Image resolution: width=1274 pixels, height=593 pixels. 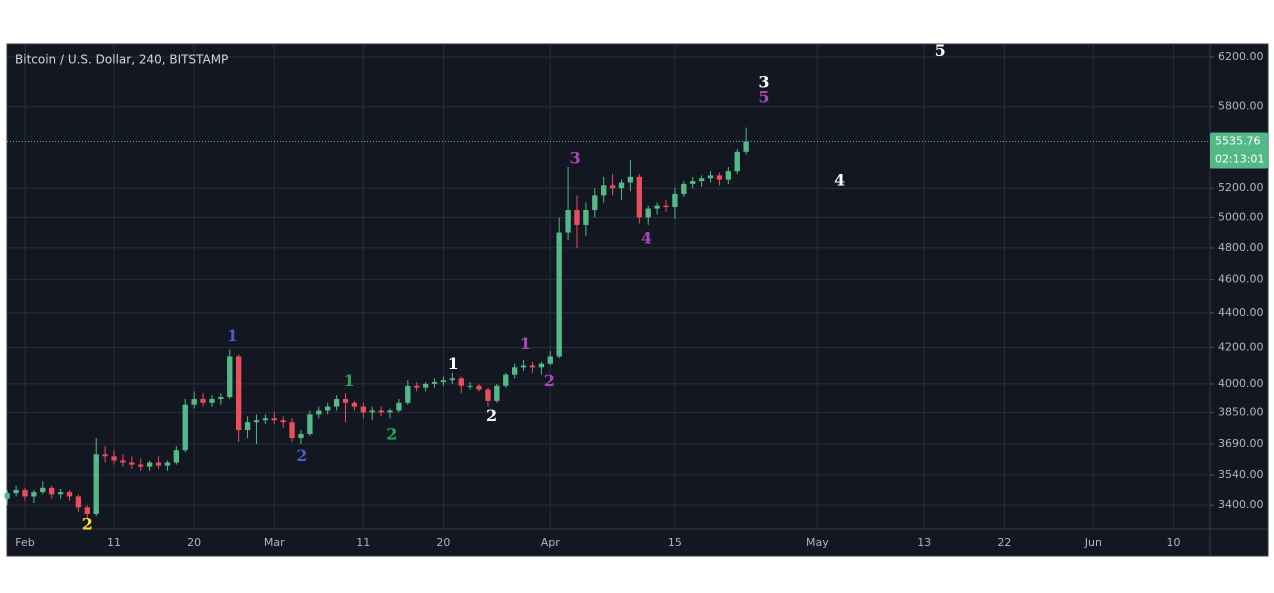 What do you see at coordinates (551, 542) in the screenshot?
I see `x-tick-label: Apr` at bounding box center [551, 542].